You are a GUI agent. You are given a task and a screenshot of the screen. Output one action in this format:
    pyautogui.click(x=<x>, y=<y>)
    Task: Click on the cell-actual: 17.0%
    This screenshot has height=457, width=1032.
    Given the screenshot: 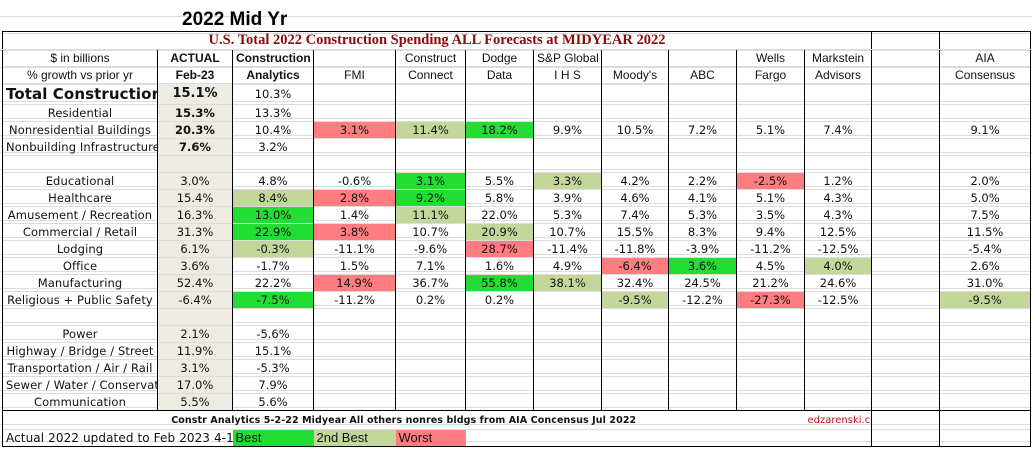 What is the action you would take?
    pyautogui.click(x=195, y=385)
    